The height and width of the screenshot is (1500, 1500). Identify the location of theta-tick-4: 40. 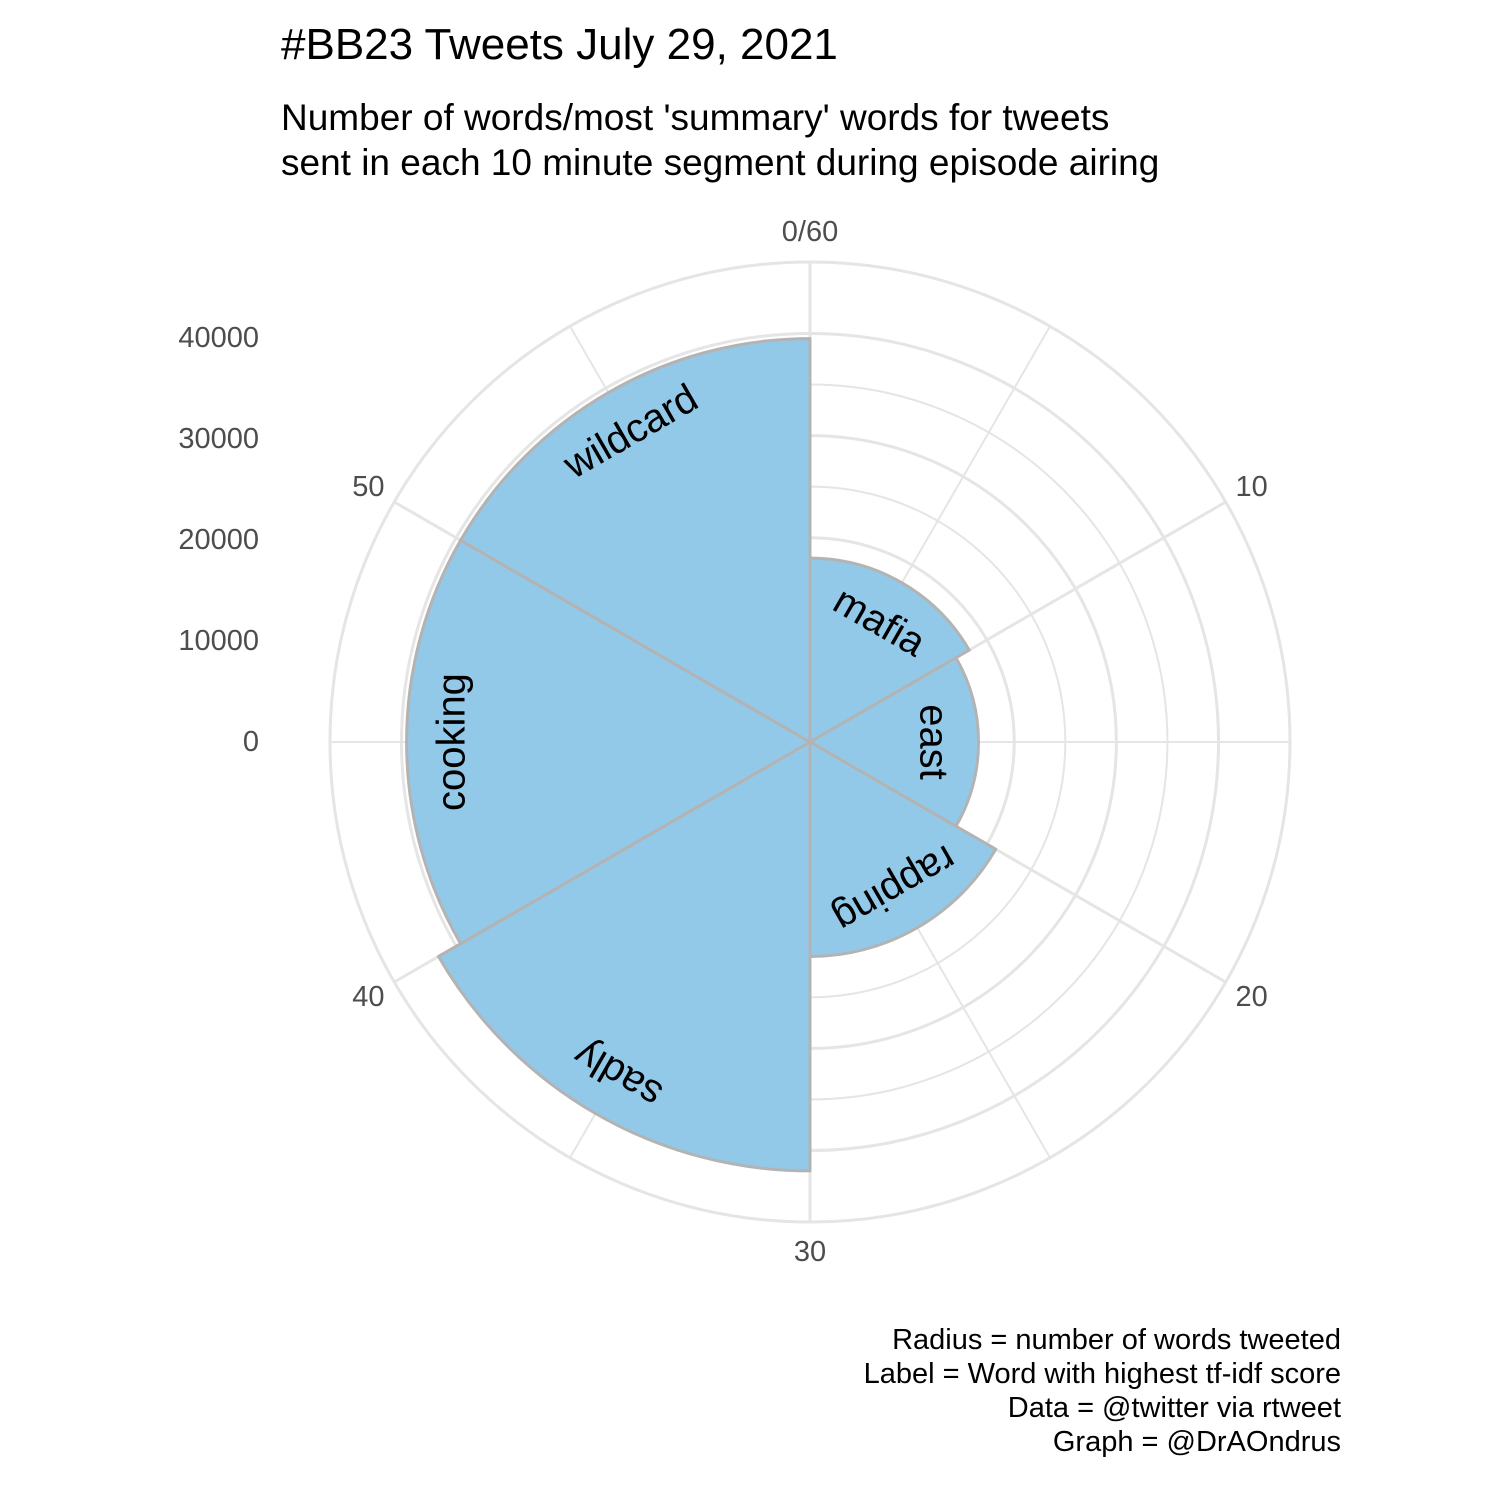
(368, 997).